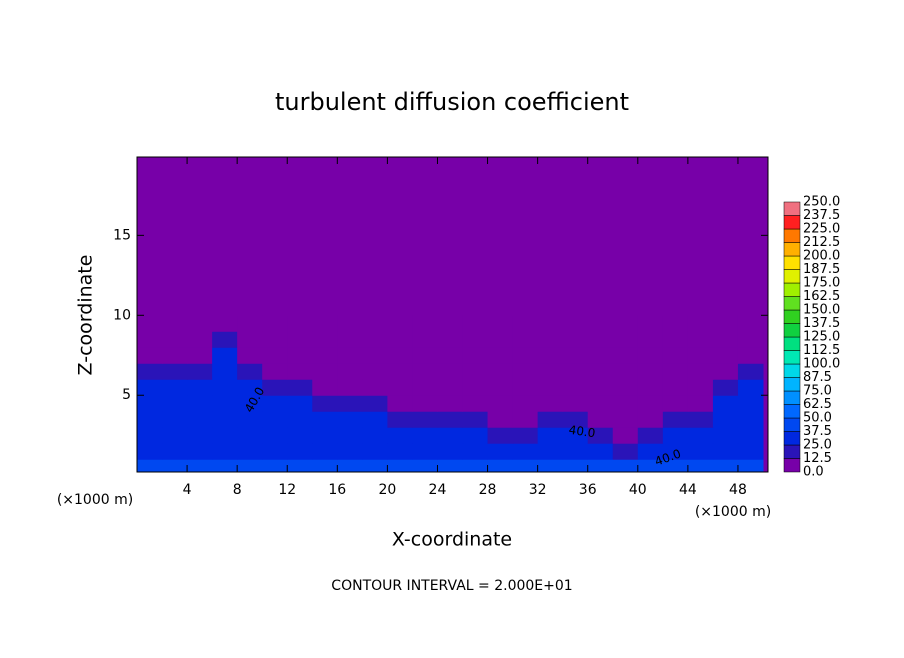 Image resolution: width=904 pixels, height=658 pixels. Describe the element at coordinates (821, 337) in the screenshot. I see `colorbar-label: 125.0` at that location.